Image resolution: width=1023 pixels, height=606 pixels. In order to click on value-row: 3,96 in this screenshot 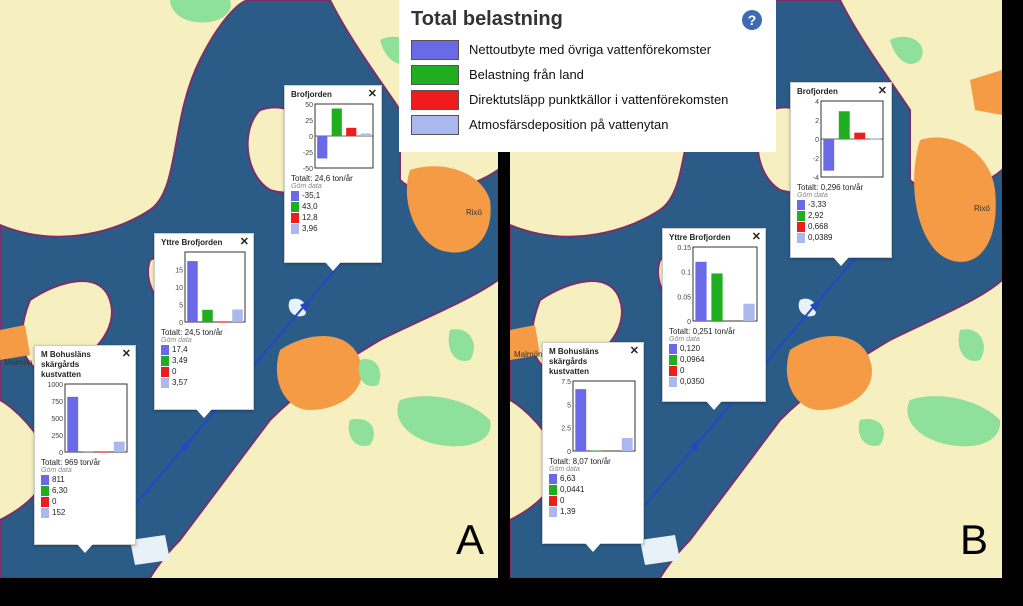, I will do `click(333, 228)`.